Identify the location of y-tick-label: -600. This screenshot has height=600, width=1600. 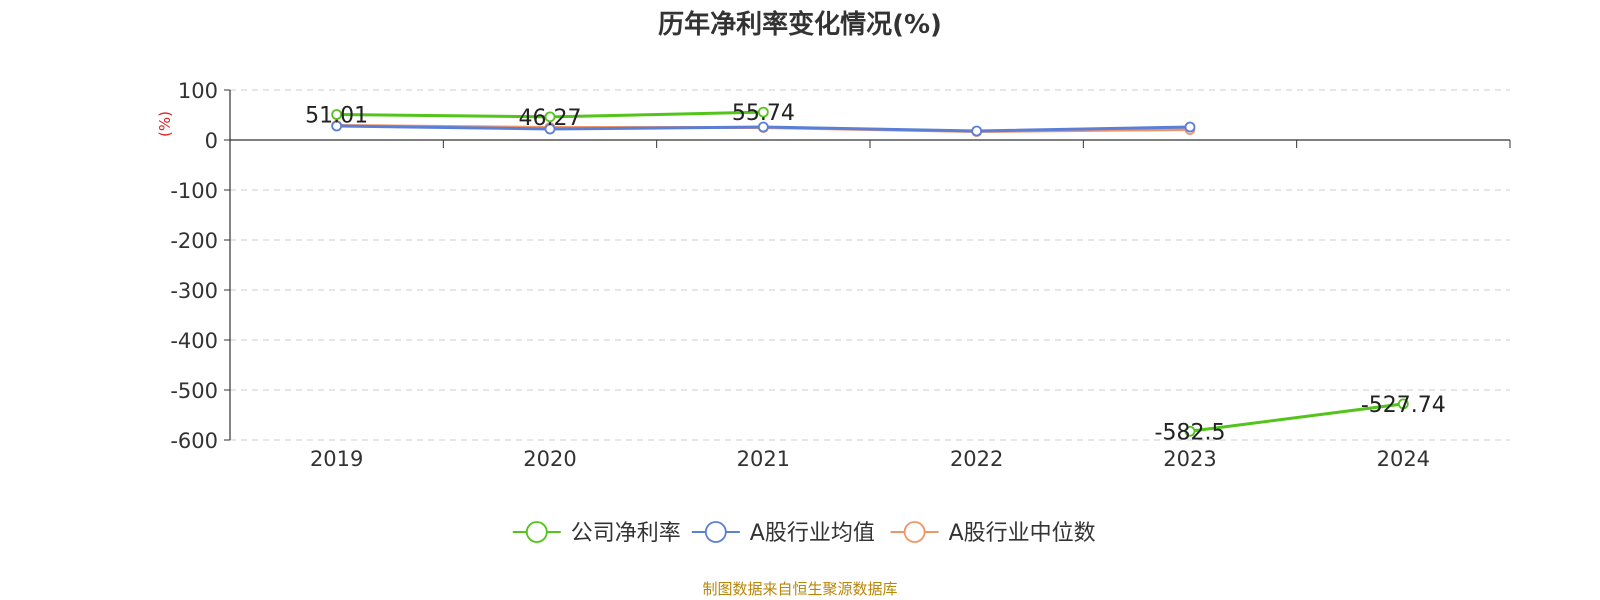
(194, 441).